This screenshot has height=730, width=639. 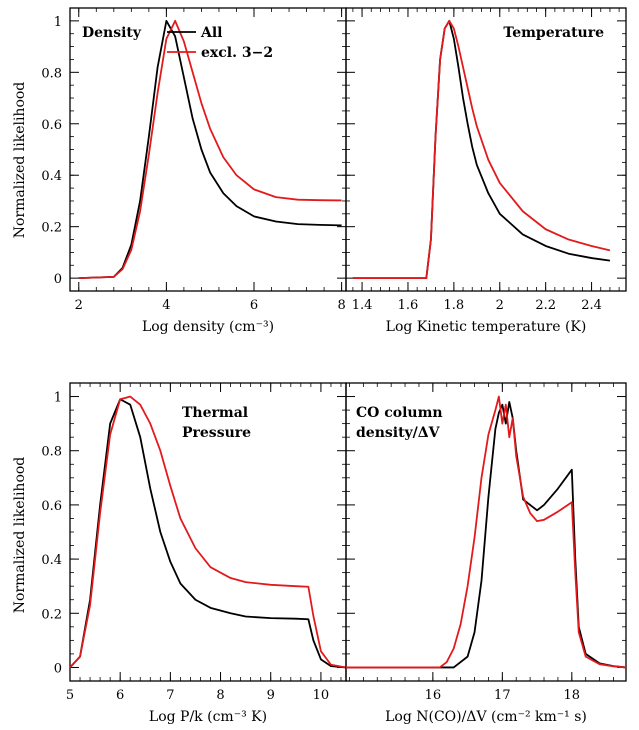 I want to click on panel-title-line: Density, so click(x=112, y=33).